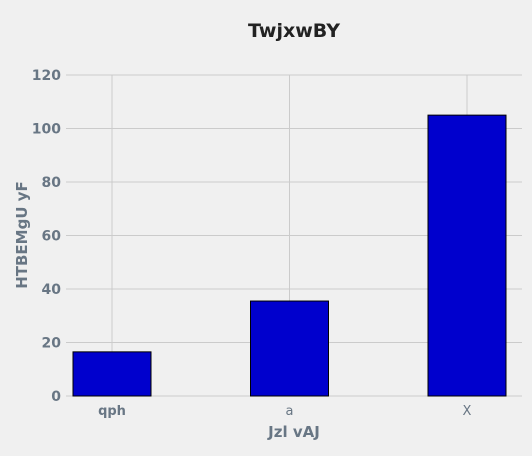 This screenshot has height=456, width=532. I want to click on y-tick-label: 60, so click(52, 237).